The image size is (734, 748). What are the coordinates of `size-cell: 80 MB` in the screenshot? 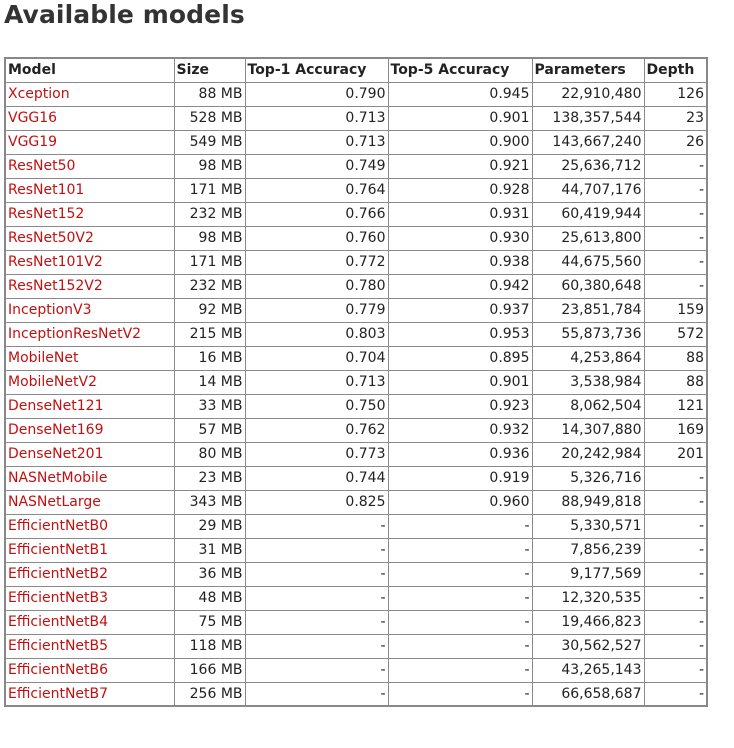 It's located at (209, 454).